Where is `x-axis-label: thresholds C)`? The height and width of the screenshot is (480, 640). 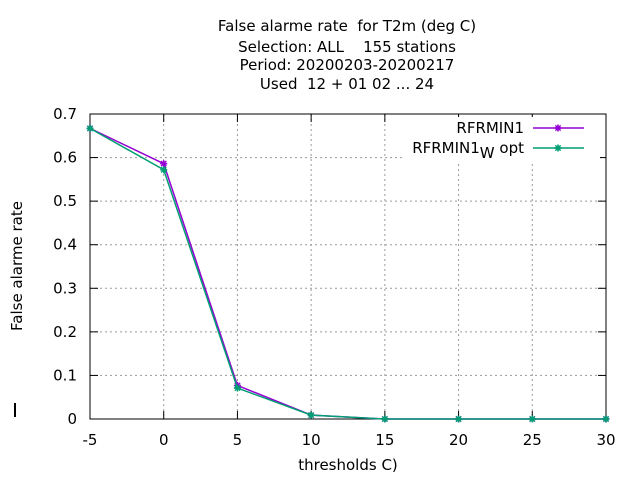
x-axis-label: thresholds C) is located at coordinates (348, 465).